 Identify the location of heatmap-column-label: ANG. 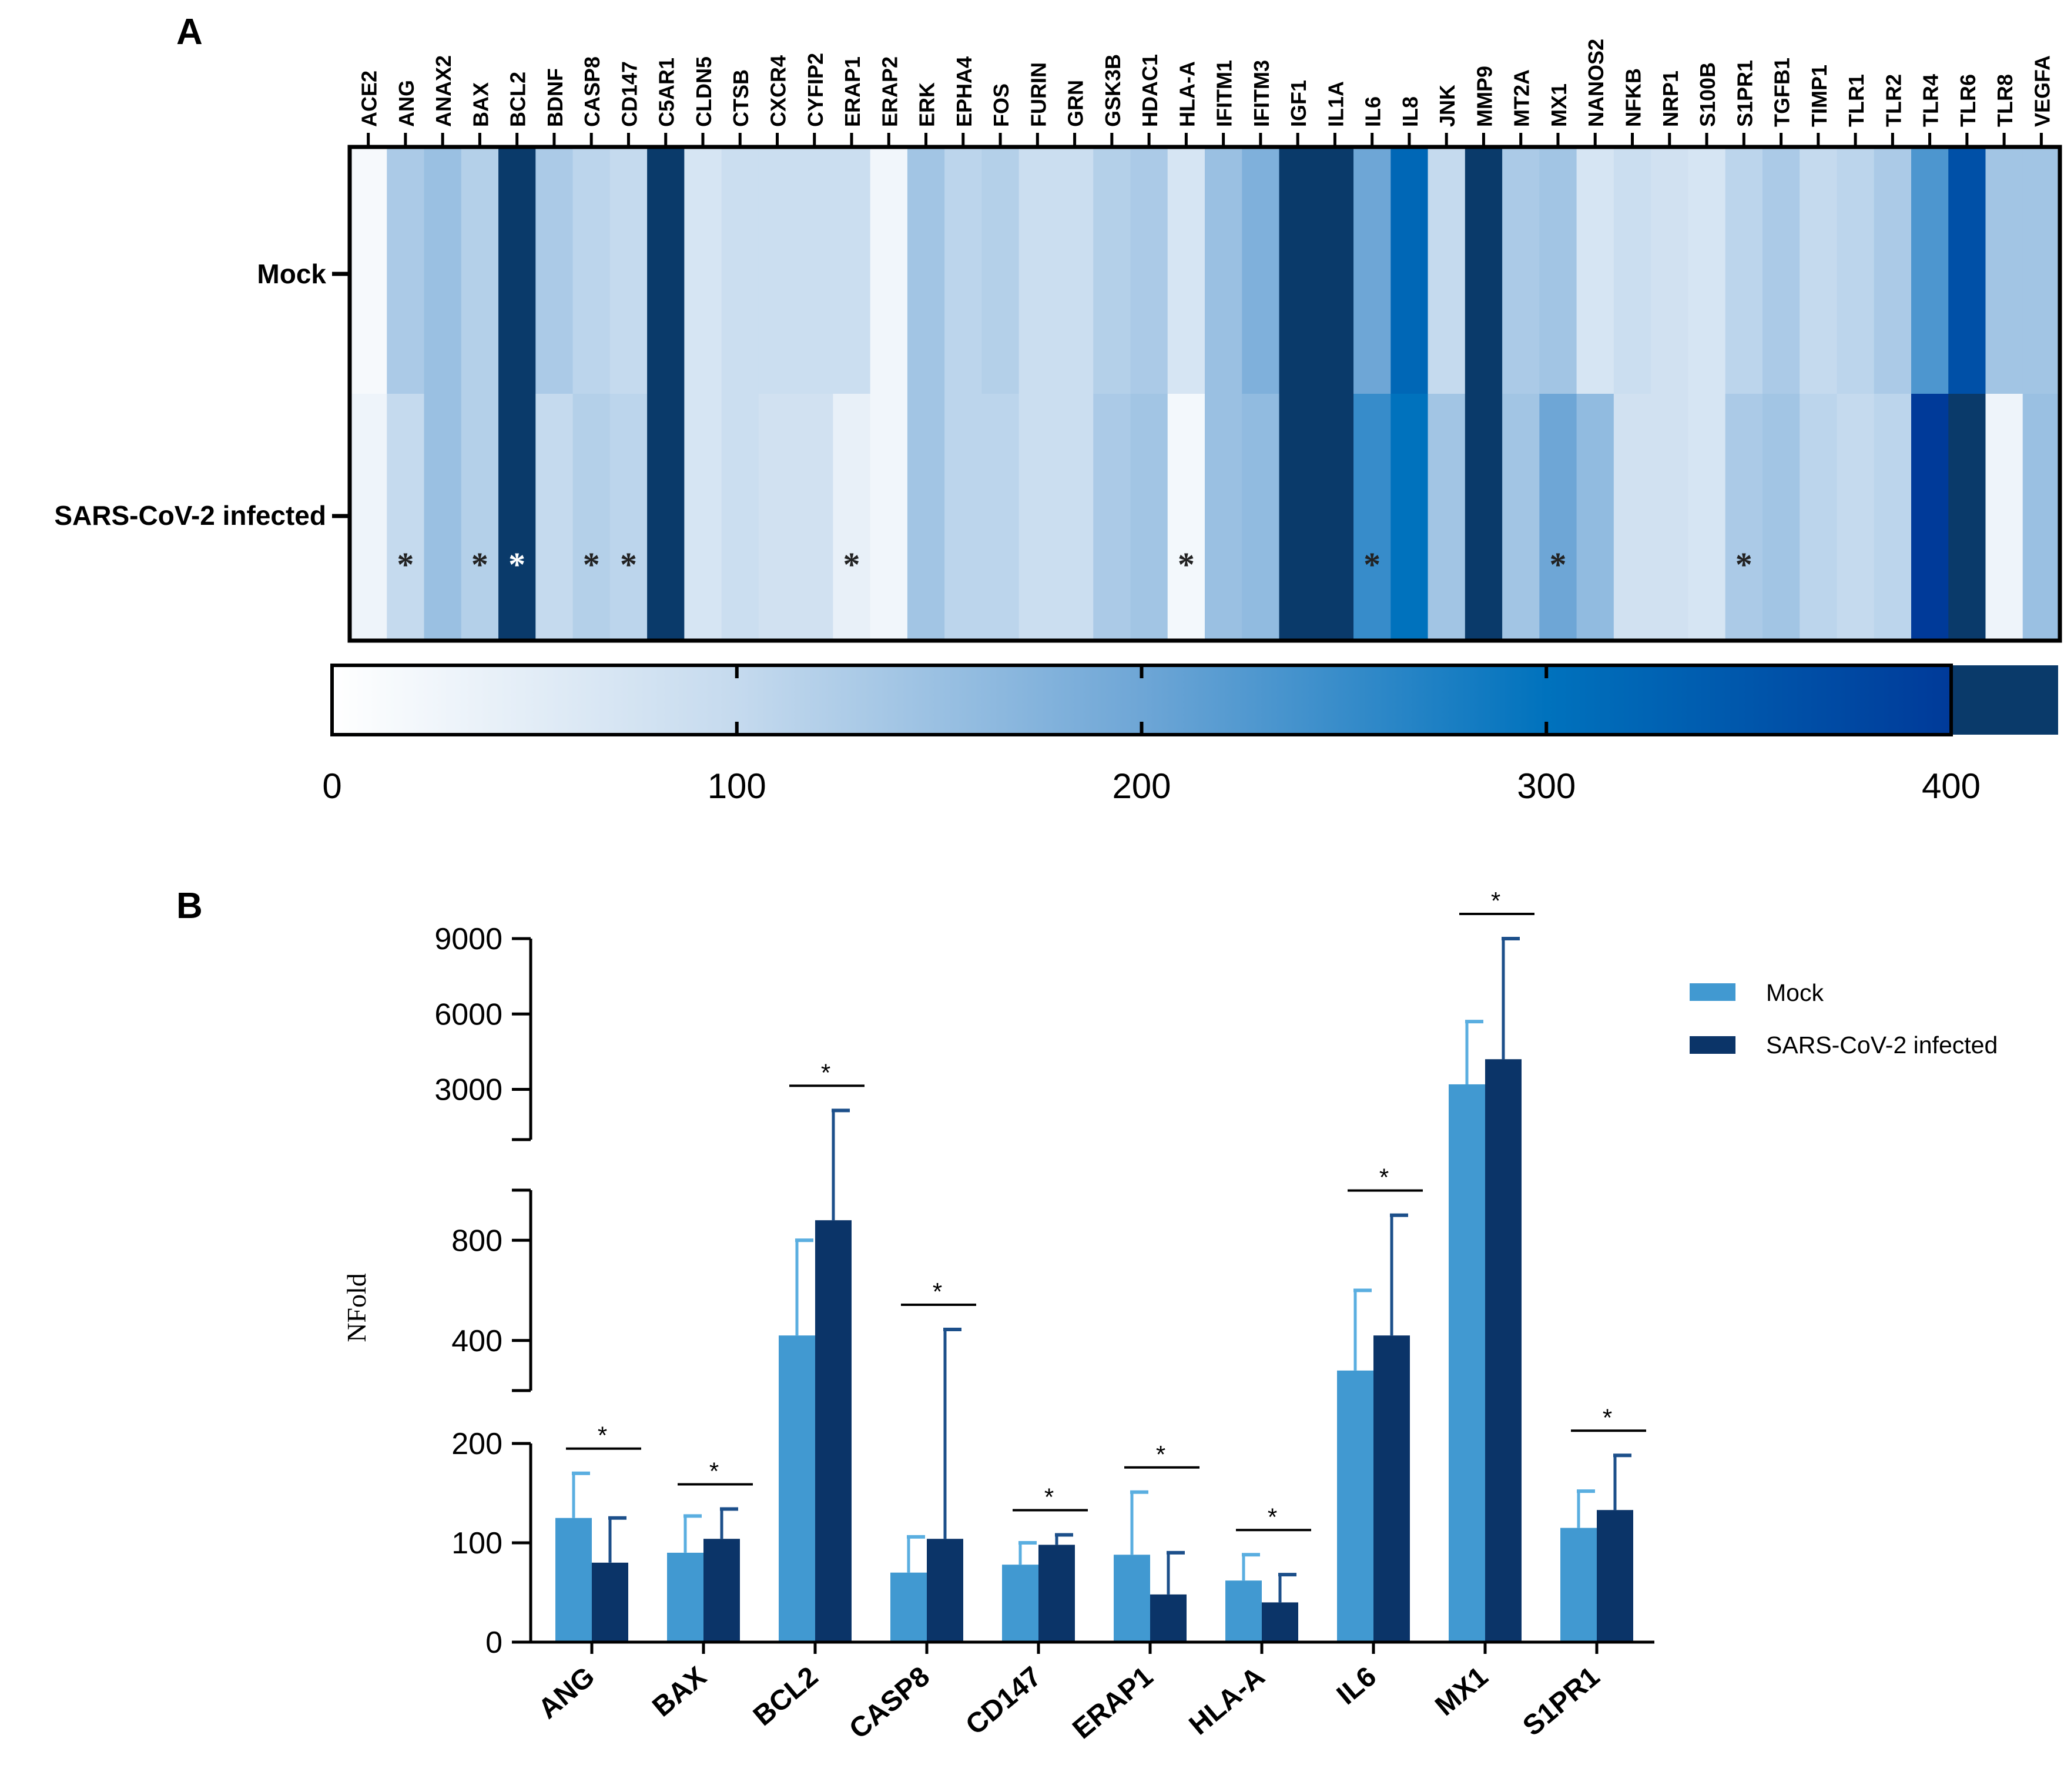
(406, 103).